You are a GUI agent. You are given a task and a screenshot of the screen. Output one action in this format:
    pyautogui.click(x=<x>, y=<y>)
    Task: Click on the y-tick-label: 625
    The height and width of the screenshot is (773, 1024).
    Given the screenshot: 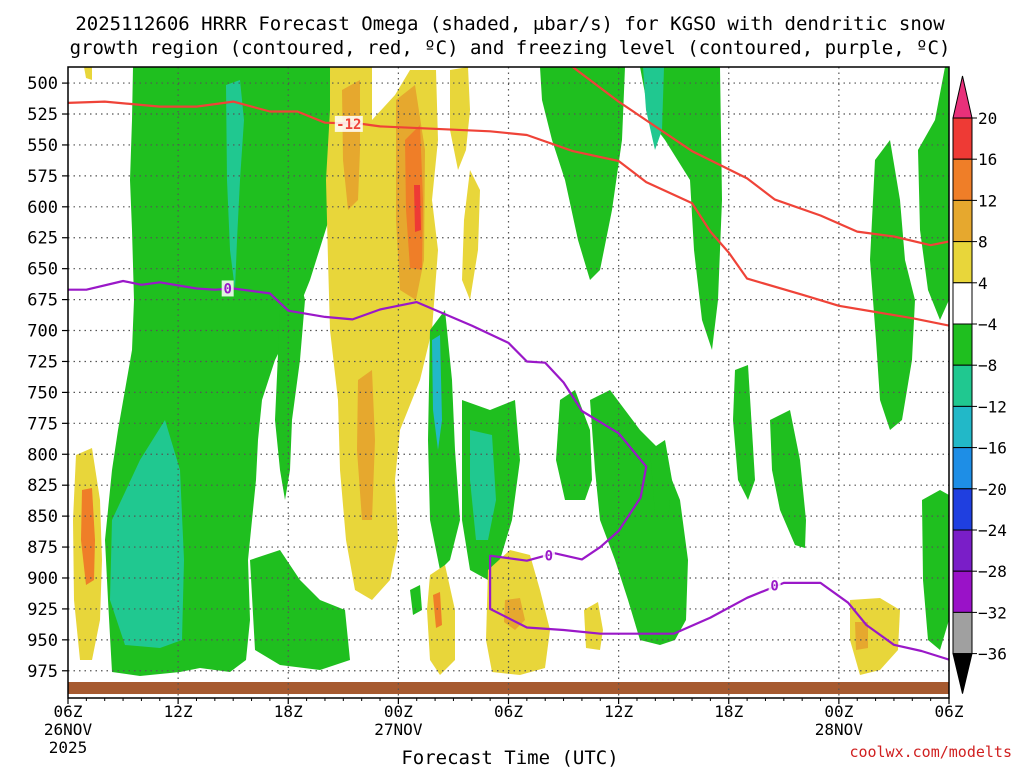 What is the action you would take?
    pyautogui.click(x=42, y=239)
    